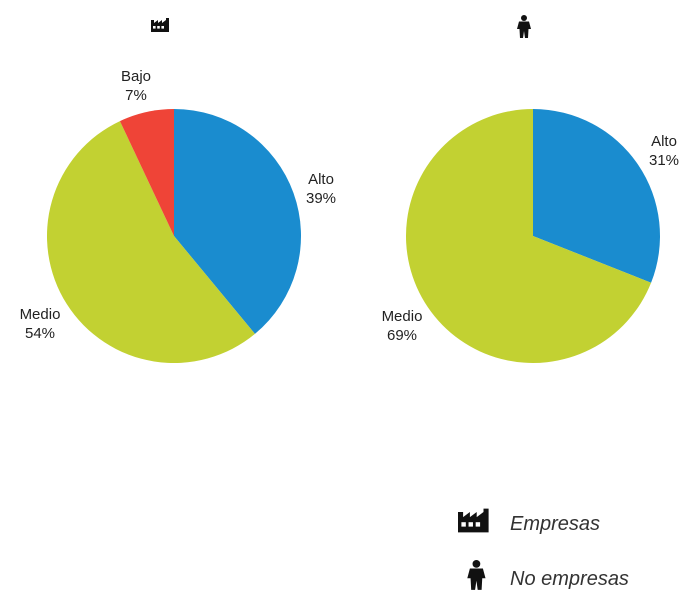 This screenshot has width=684, height=594. Describe the element at coordinates (555, 524) in the screenshot. I see `legend-label: Empresas` at that location.